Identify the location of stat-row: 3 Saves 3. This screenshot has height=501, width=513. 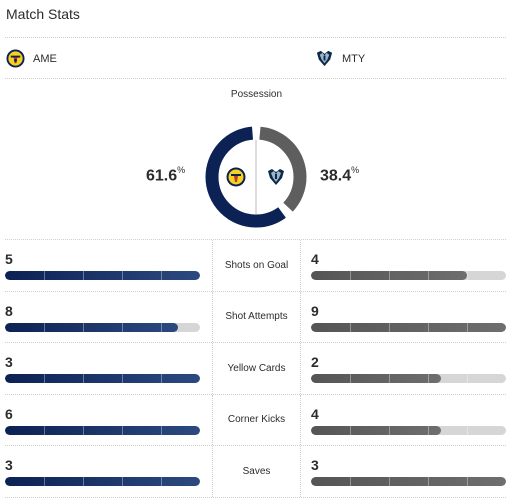
(255, 472).